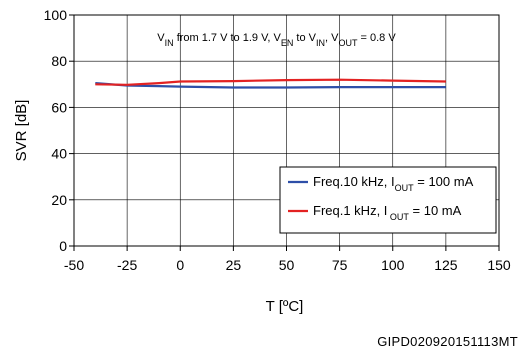 Image resolution: width=522 pixels, height=354 pixels. What do you see at coordinates (127, 265) in the screenshot?
I see `x-tick-label: -25` at bounding box center [127, 265].